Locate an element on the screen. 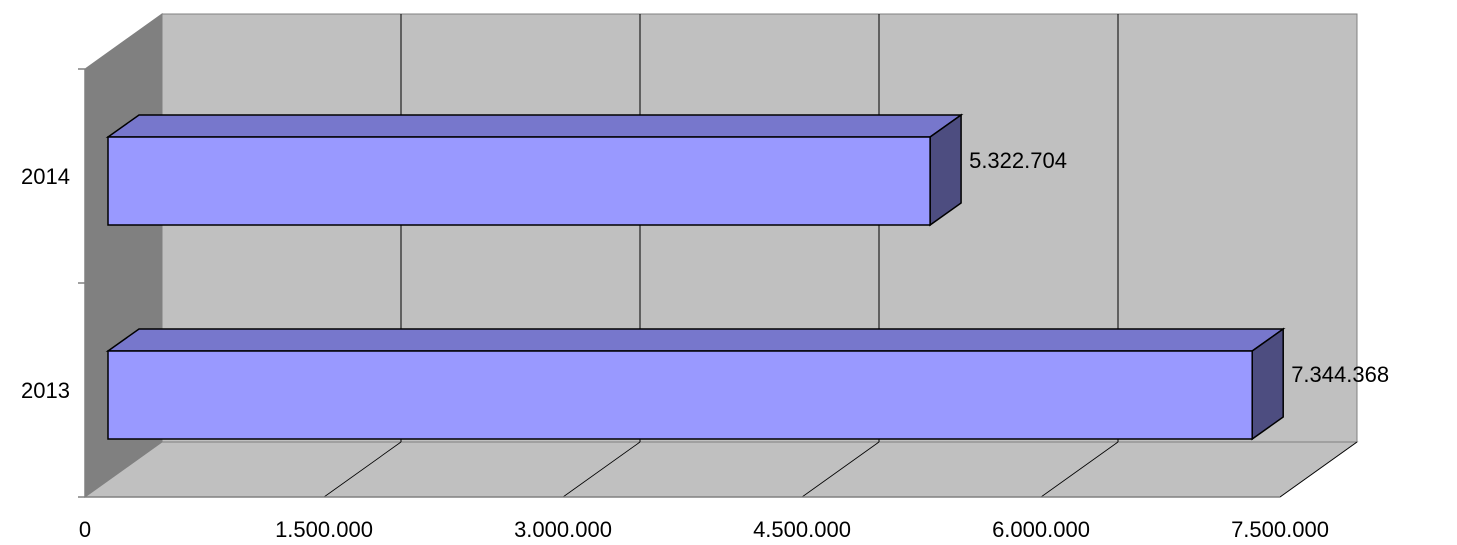  x-tick-label: 1.500.000 is located at coordinates (324, 529).